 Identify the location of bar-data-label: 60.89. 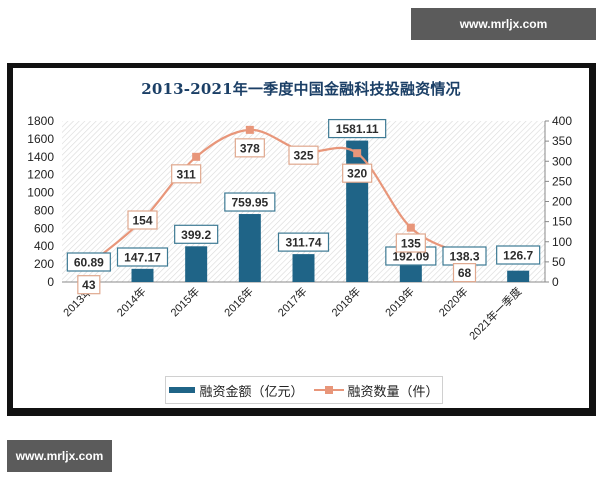
(89, 263).